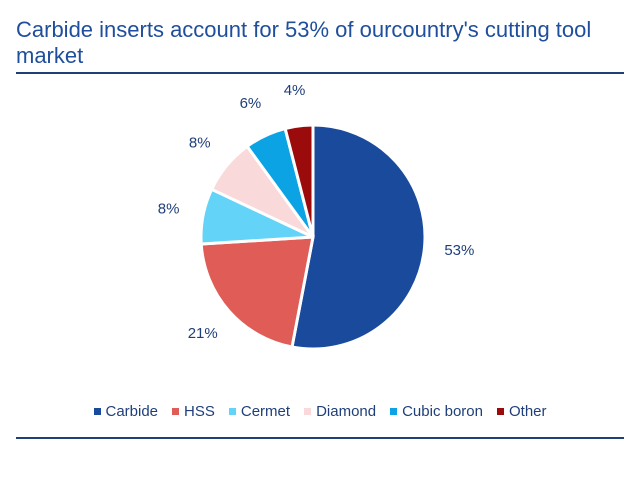  I want to click on data-label: 21%, so click(203, 333).